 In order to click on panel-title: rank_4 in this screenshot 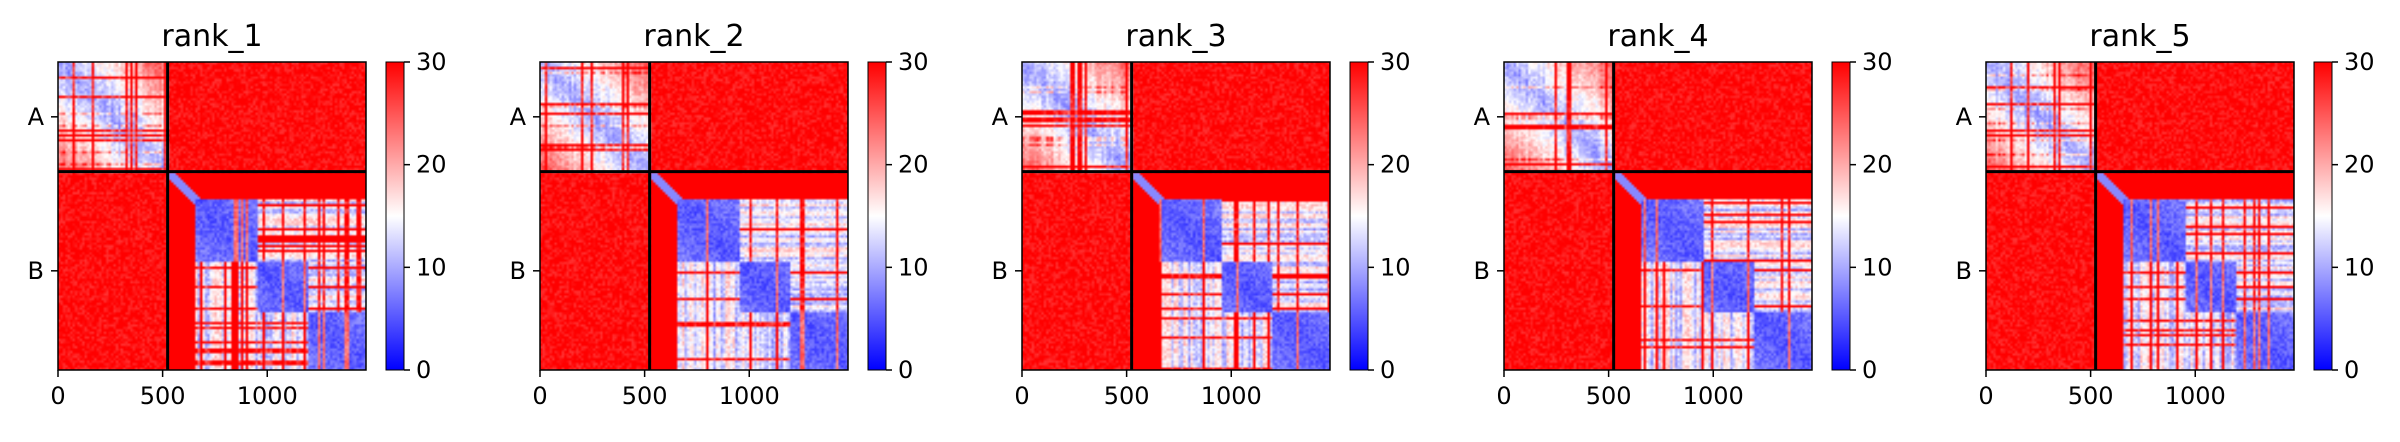, I will do `click(1657, 36)`.